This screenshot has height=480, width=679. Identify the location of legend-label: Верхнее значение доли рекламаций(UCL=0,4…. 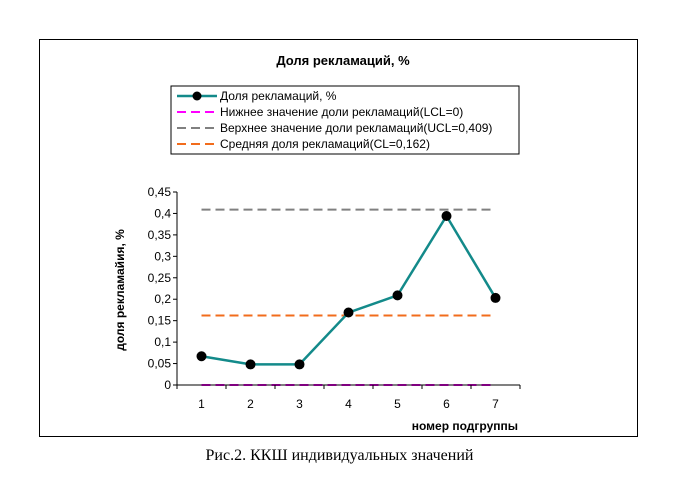
(356, 128).